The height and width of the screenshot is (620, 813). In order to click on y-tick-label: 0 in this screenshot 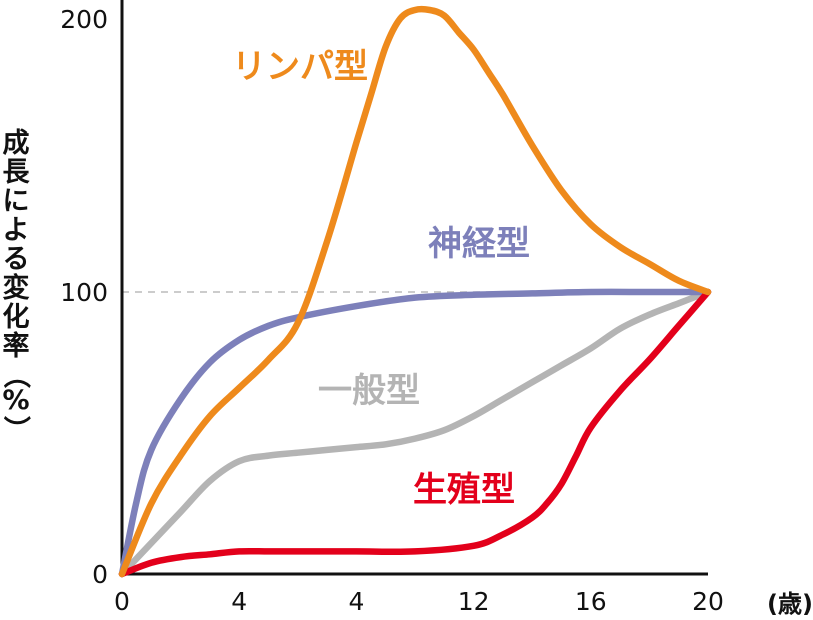, I will do `click(100, 574)`.